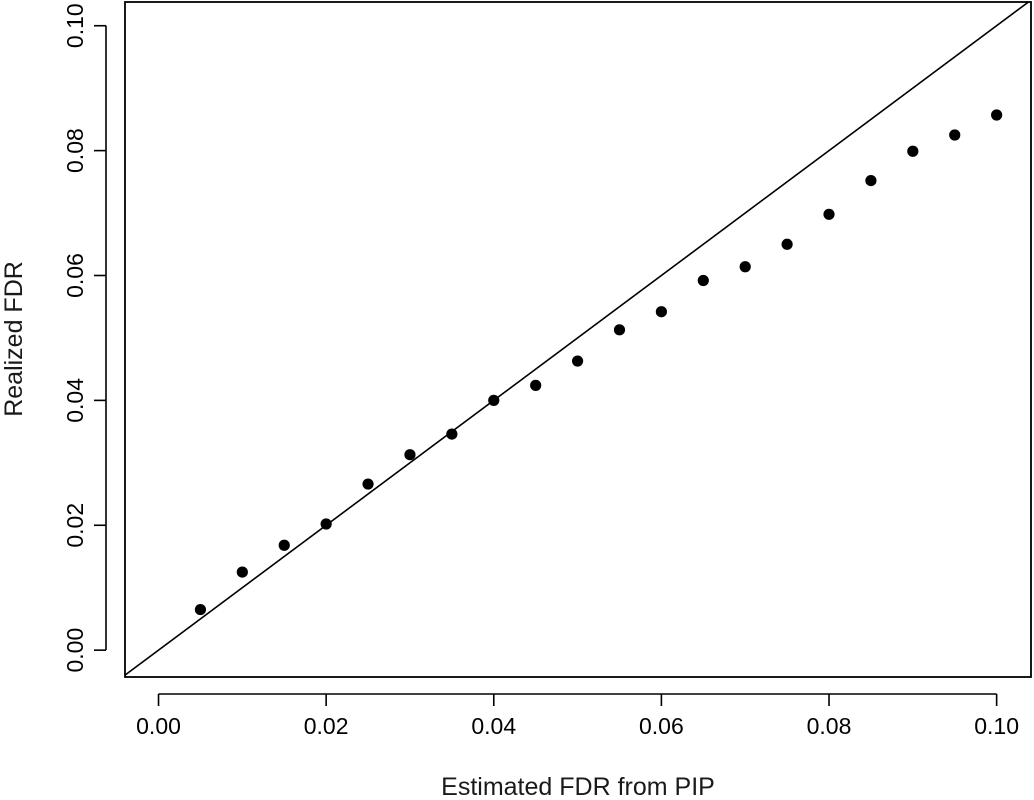 The image size is (1034, 800). What do you see at coordinates (75, 25) in the screenshot?
I see `y-tick-label: 0.10` at bounding box center [75, 25].